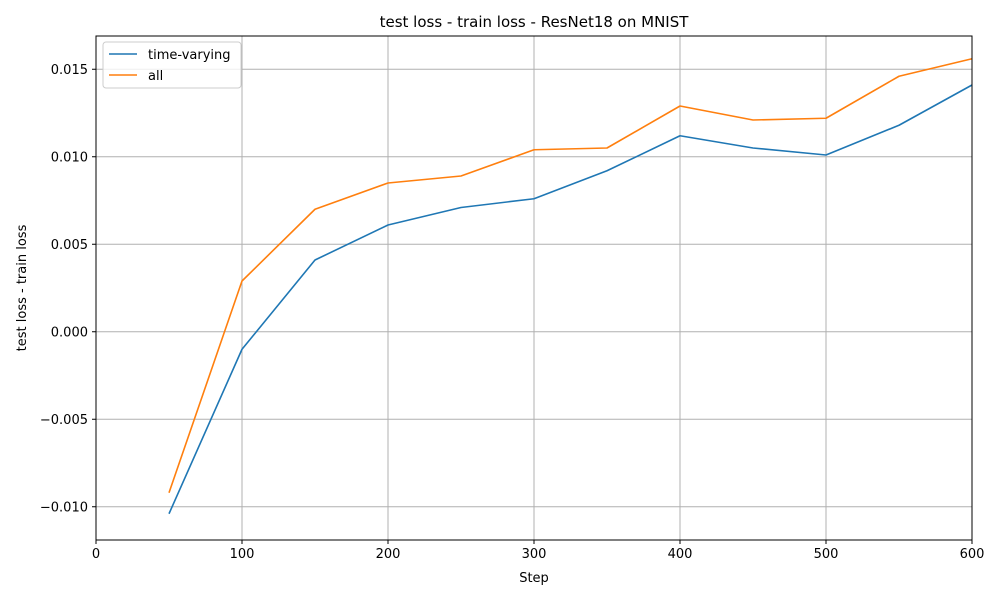 The height and width of the screenshot is (600, 1000). Describe the element at coordinates (64, 507) in the screenshot. I see `y-tick-label: −0.010` at that location.